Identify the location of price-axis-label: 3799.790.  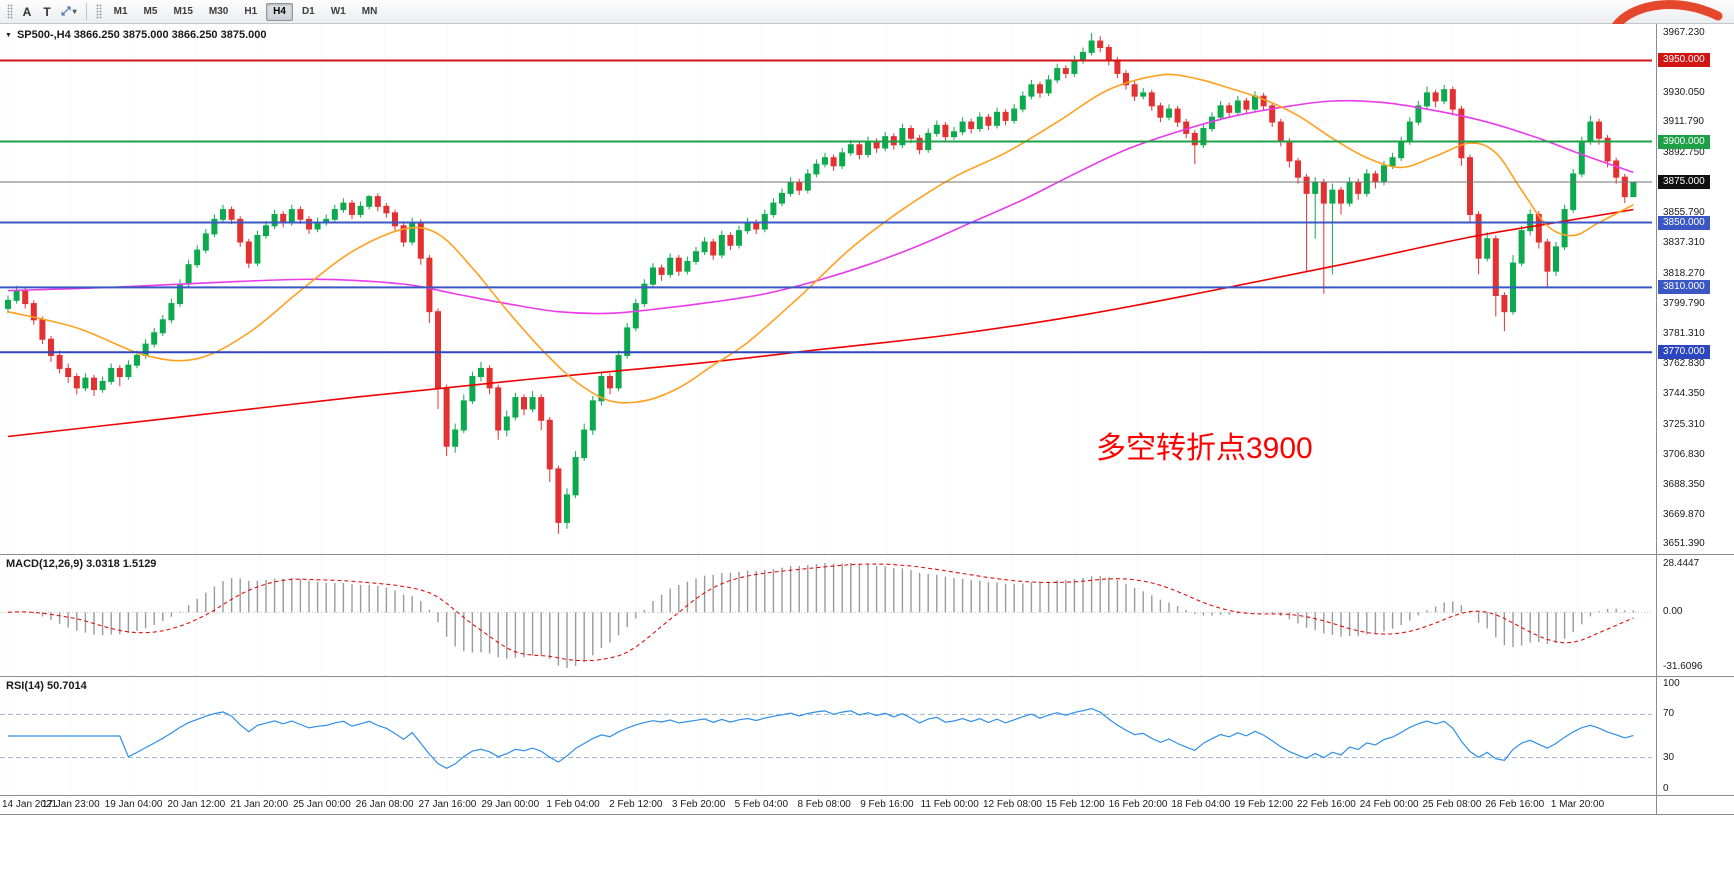
(1684, 303).